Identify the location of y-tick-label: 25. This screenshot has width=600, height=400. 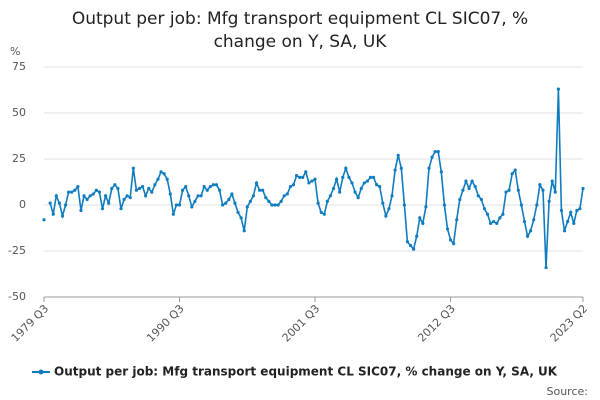
(19, 158).